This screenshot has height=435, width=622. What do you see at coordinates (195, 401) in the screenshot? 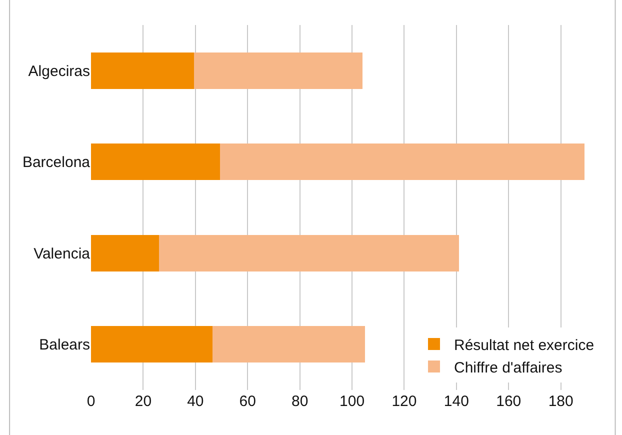
I see `x-tick-label: 40` at bounding box center [195, 401].